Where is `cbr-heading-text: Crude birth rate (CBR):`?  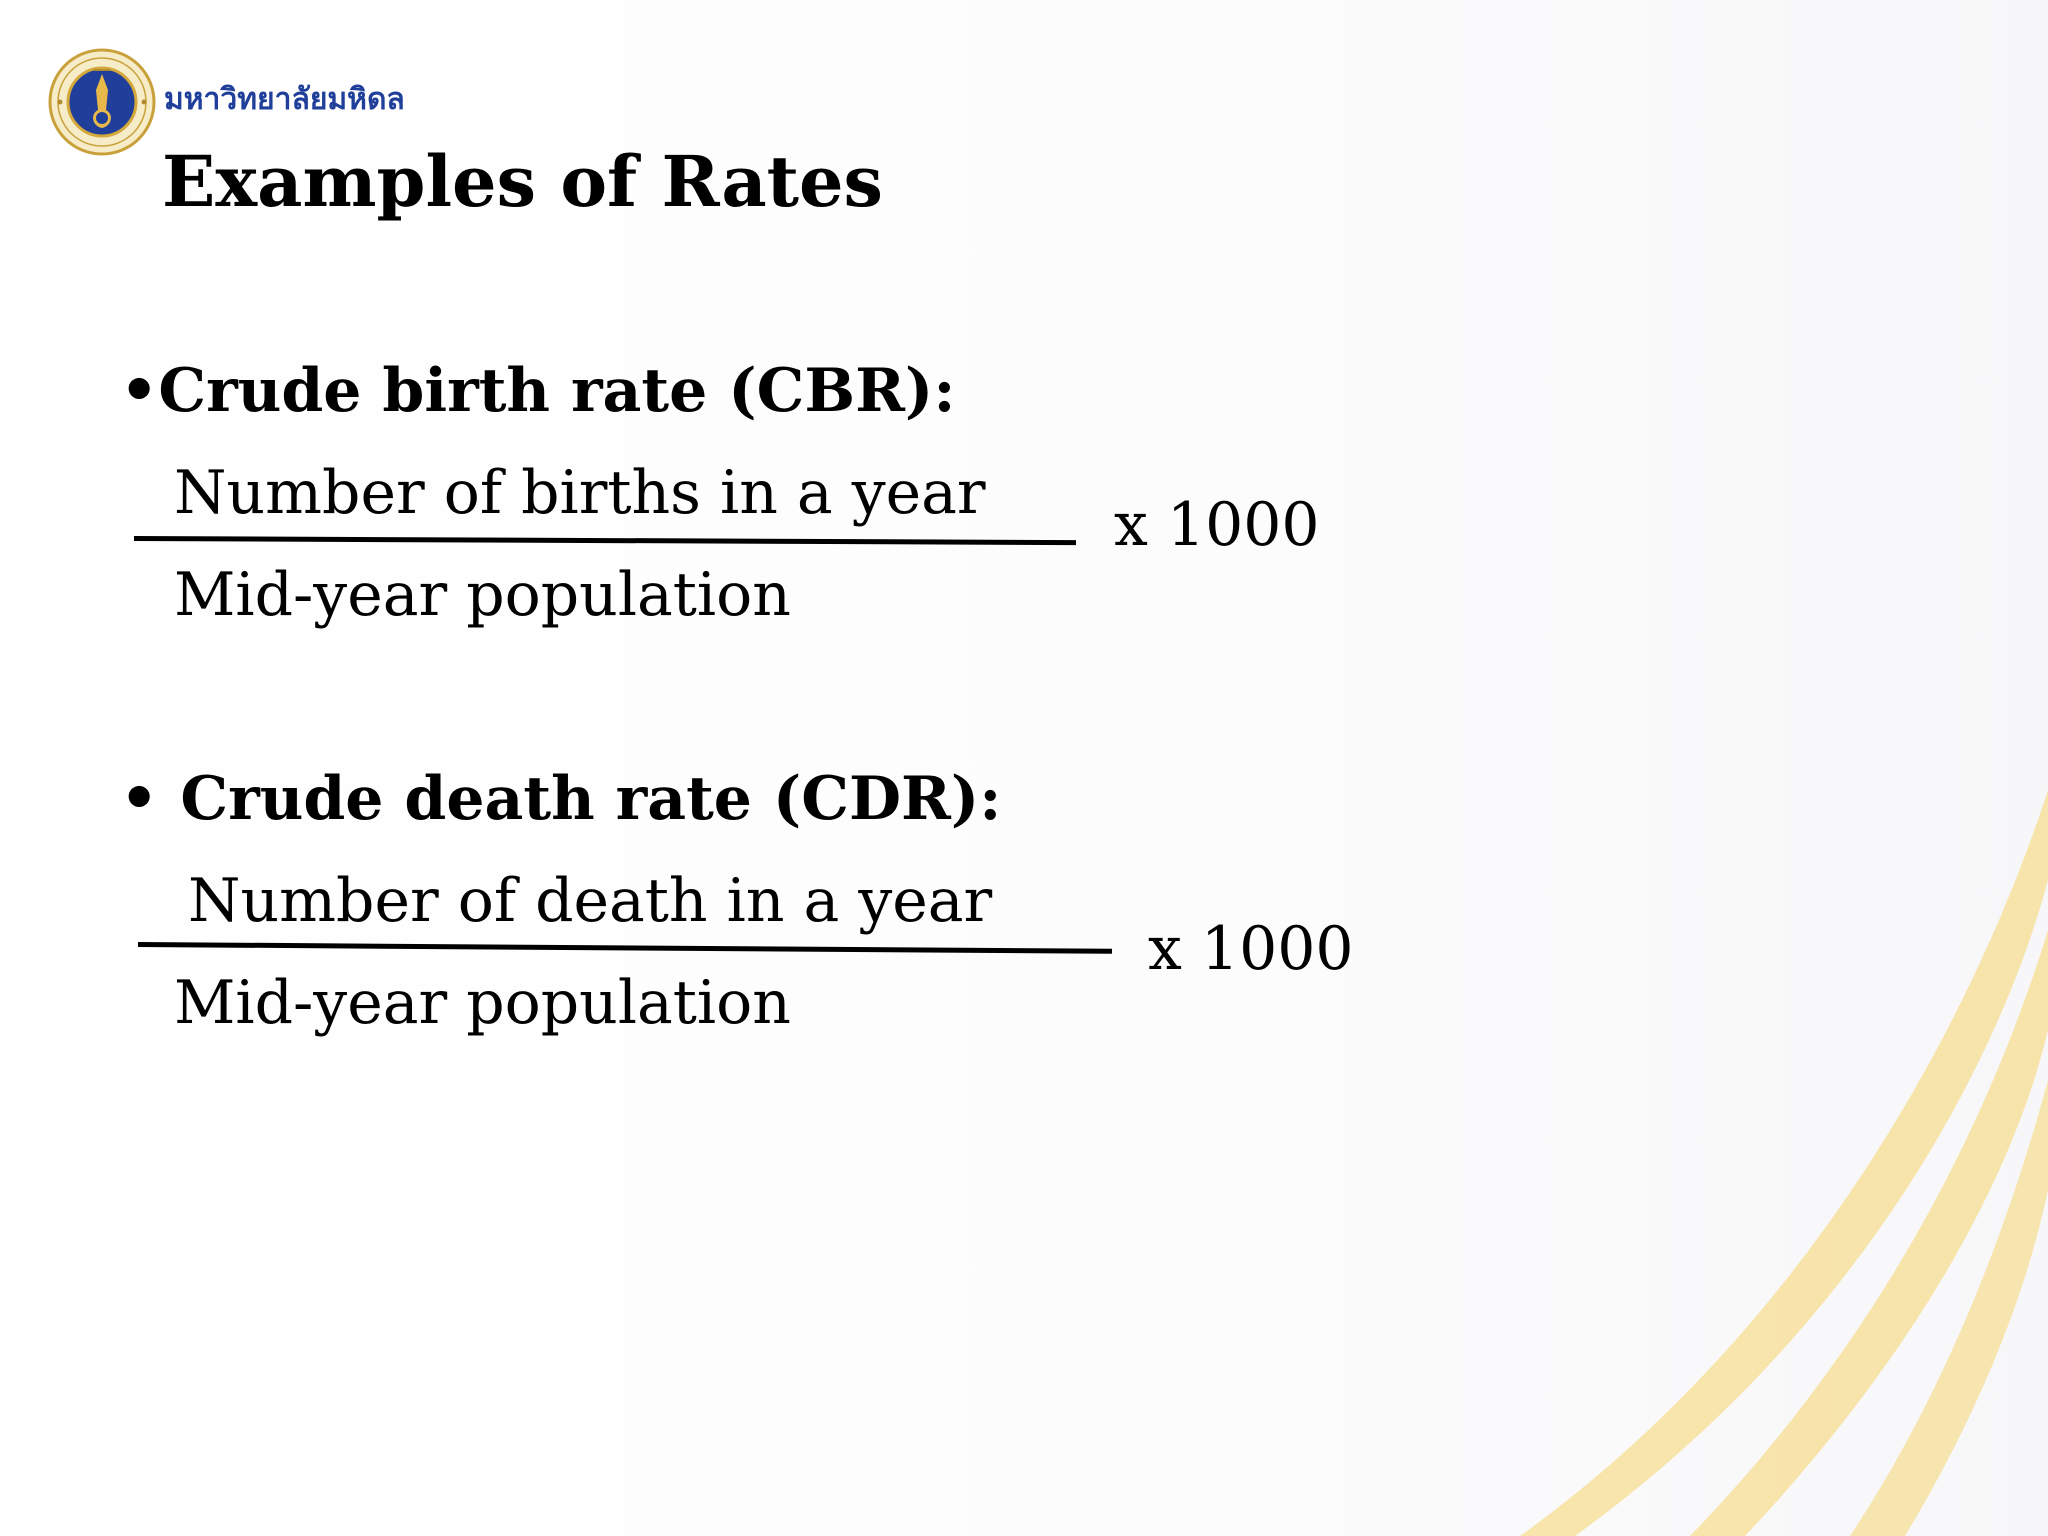
cbr-heading-text: Crude birth rate (CBR): is located at coordinates (557, 391).